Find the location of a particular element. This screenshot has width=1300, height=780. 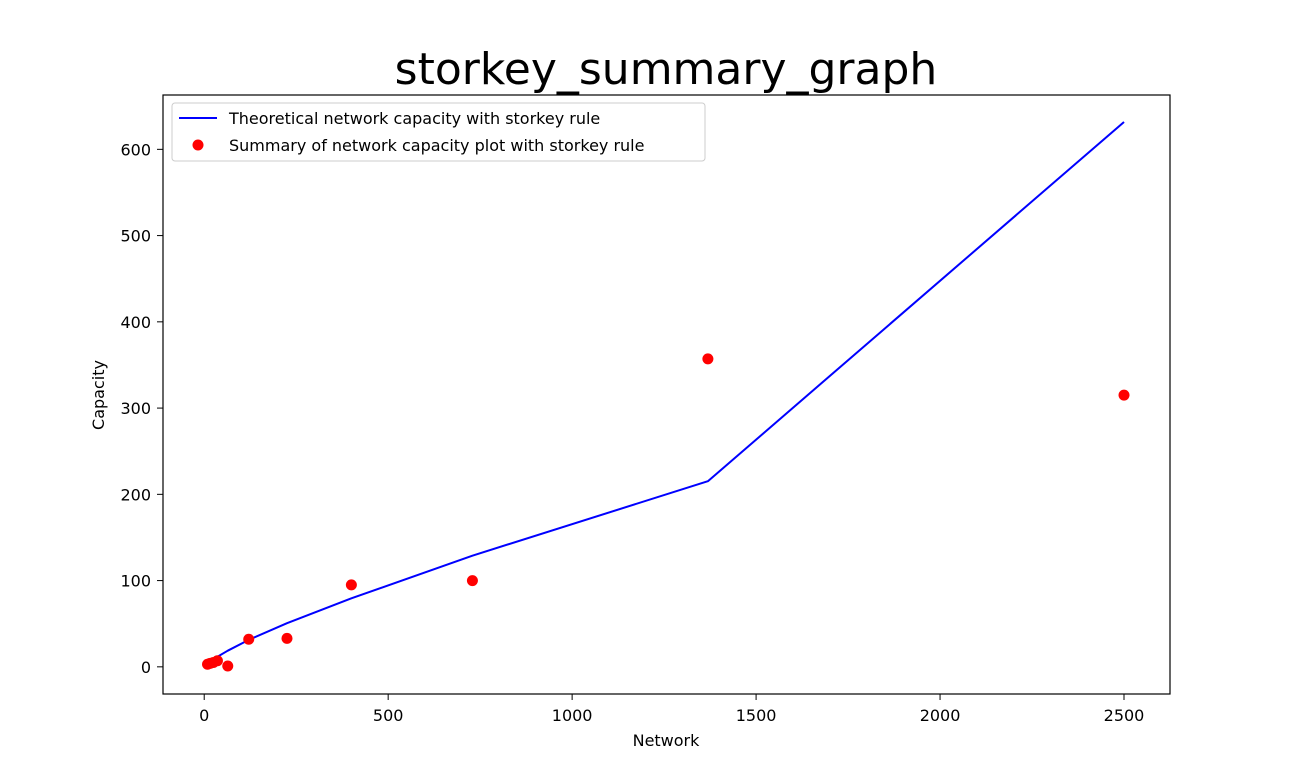

y-axis: 0 100 200 300 400 500 600 is located at coordinates (141, 408).